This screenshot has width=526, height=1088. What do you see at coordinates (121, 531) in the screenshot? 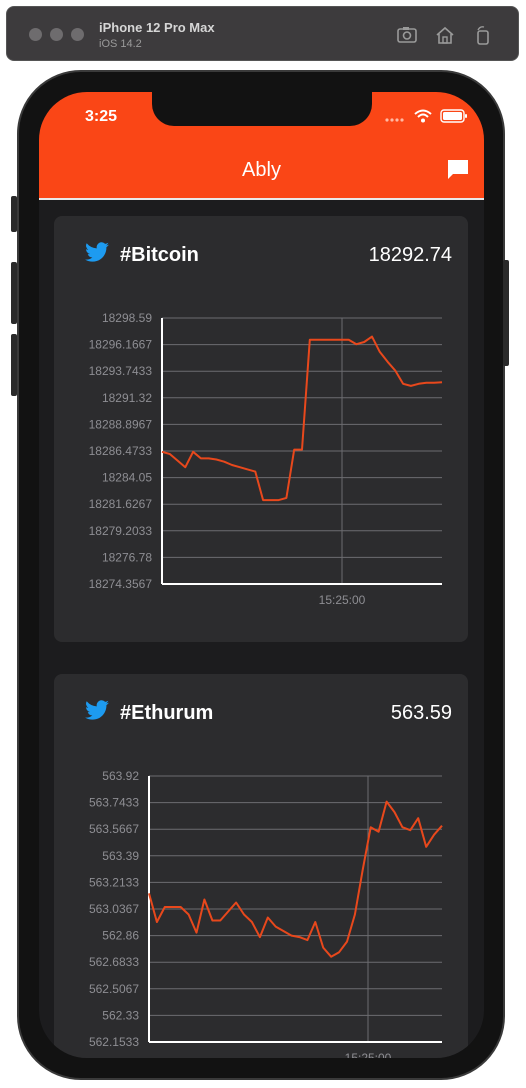
I see `y-tick-label: 18279.2033` at bounding box center [121, 531].